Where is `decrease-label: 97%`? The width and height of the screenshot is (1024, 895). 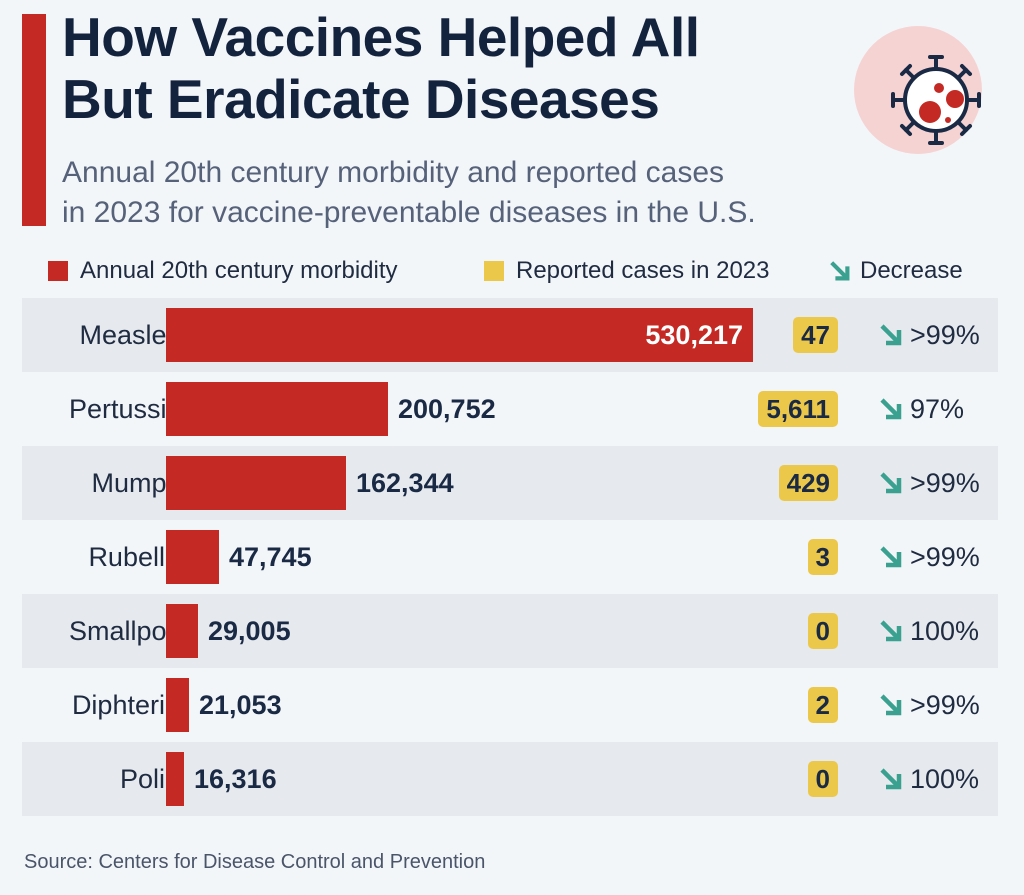
decrease-label: 97% is located at coordinates (937, 409).